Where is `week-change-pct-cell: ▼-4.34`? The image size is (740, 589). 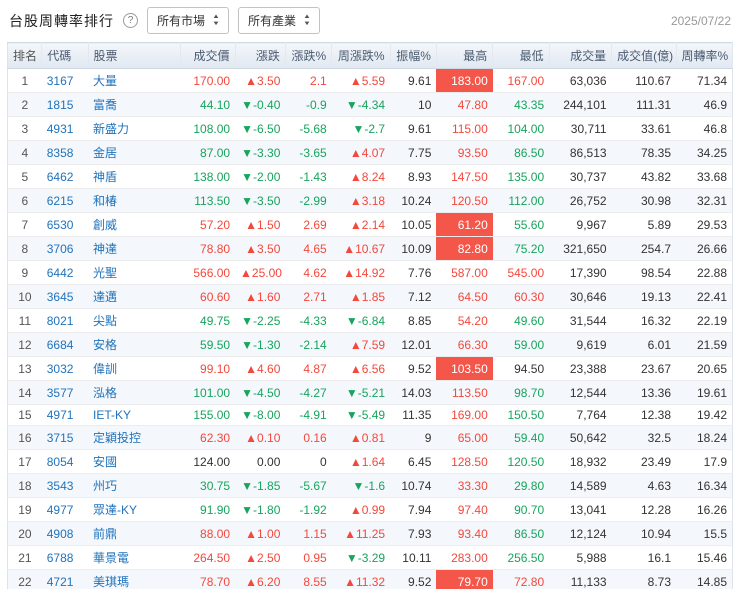 week-change-pct-cell: ▼-4.34 is located at coordinates (361, 104).